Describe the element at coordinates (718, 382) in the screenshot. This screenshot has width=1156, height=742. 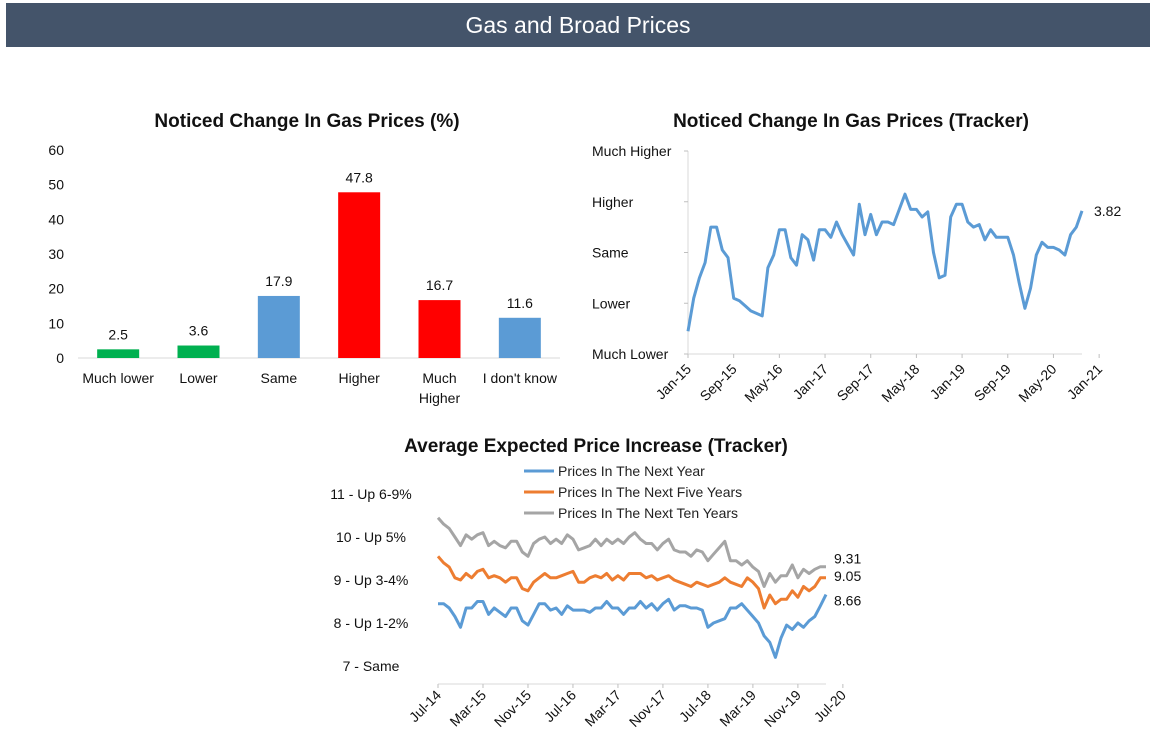
I see `tracker-x-tick-label: Sep-15` at that location.